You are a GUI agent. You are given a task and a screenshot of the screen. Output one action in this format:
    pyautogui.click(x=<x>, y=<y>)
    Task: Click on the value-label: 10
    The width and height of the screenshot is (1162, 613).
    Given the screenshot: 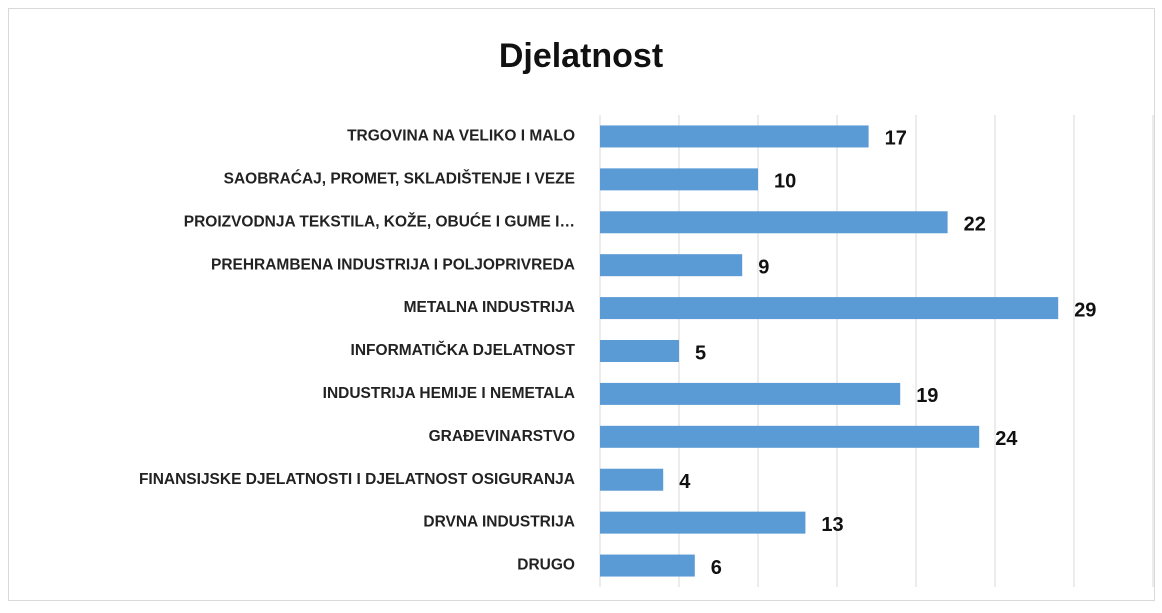 What is the action you would take?
    pyautogui.click(x=785, y=182)
    